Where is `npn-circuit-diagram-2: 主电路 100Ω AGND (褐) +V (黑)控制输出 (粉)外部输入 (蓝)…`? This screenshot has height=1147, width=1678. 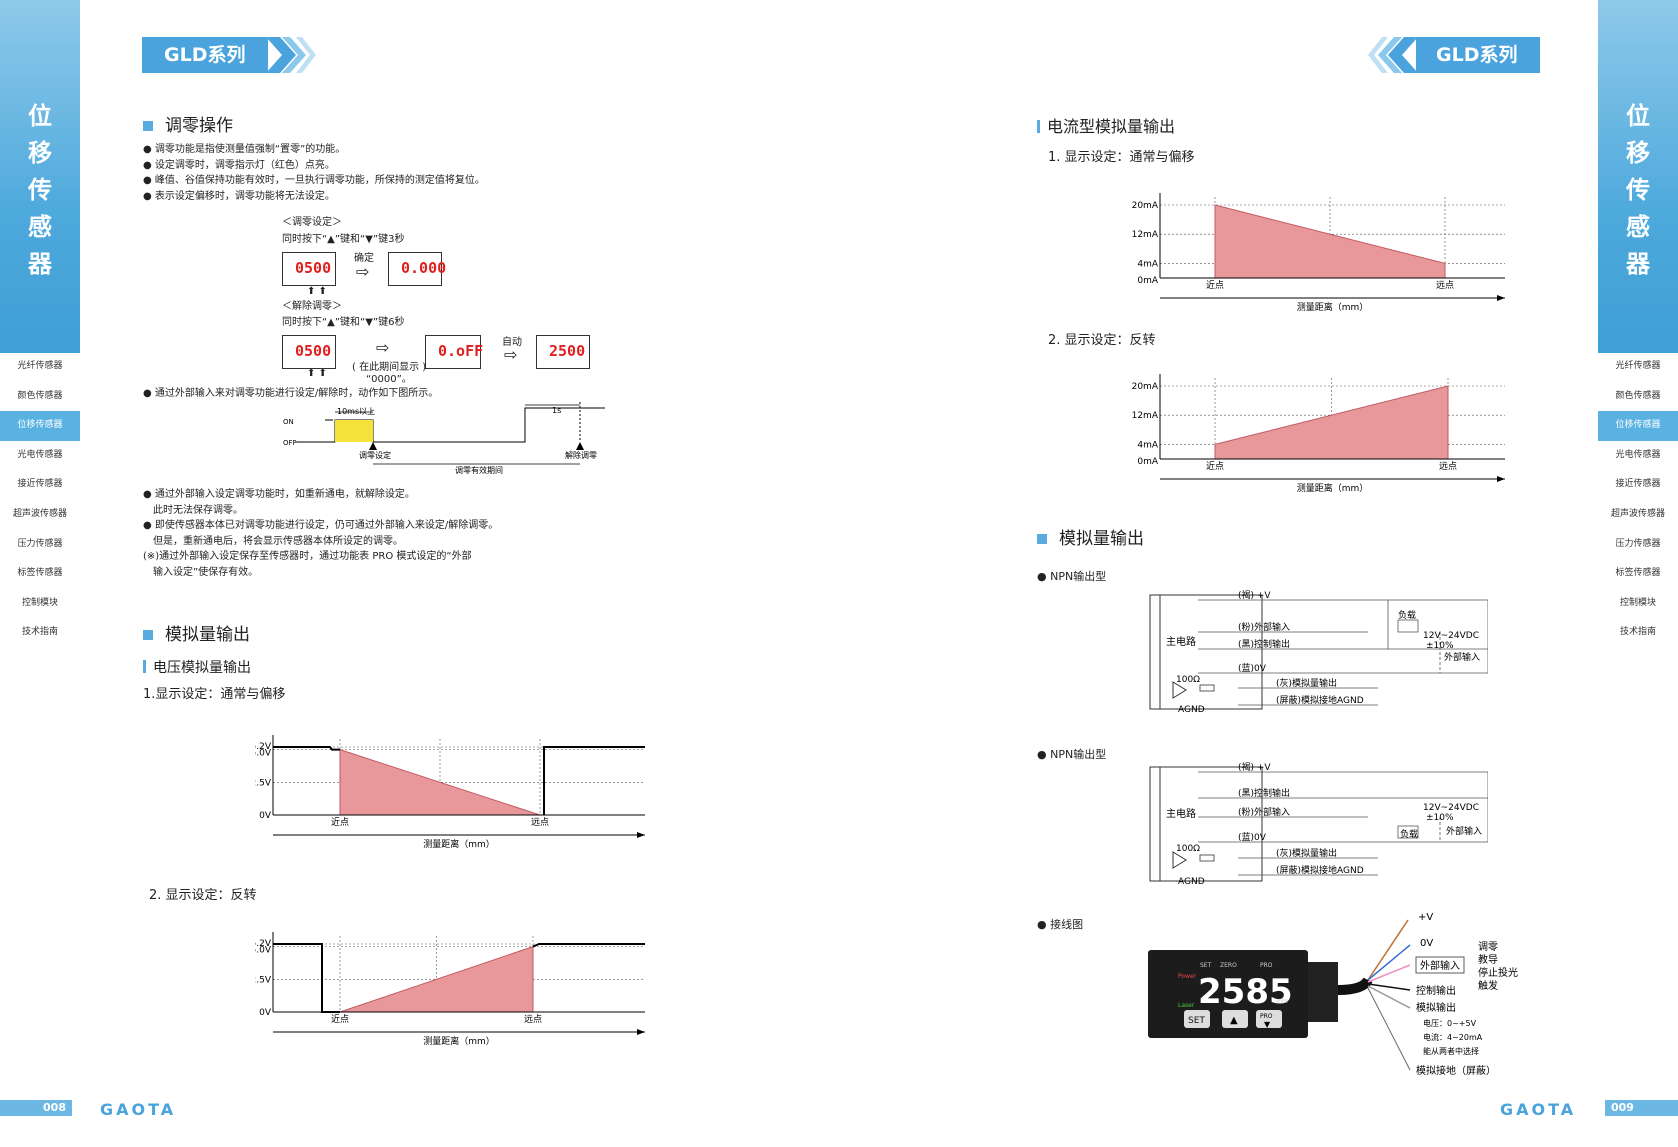
npn-circuit-diagram-2: 主电路 100Ω AGND (褐) +V (黑)控制输出 (粉)外部输入 (蓝)… is located at coordinates (1318, 824).